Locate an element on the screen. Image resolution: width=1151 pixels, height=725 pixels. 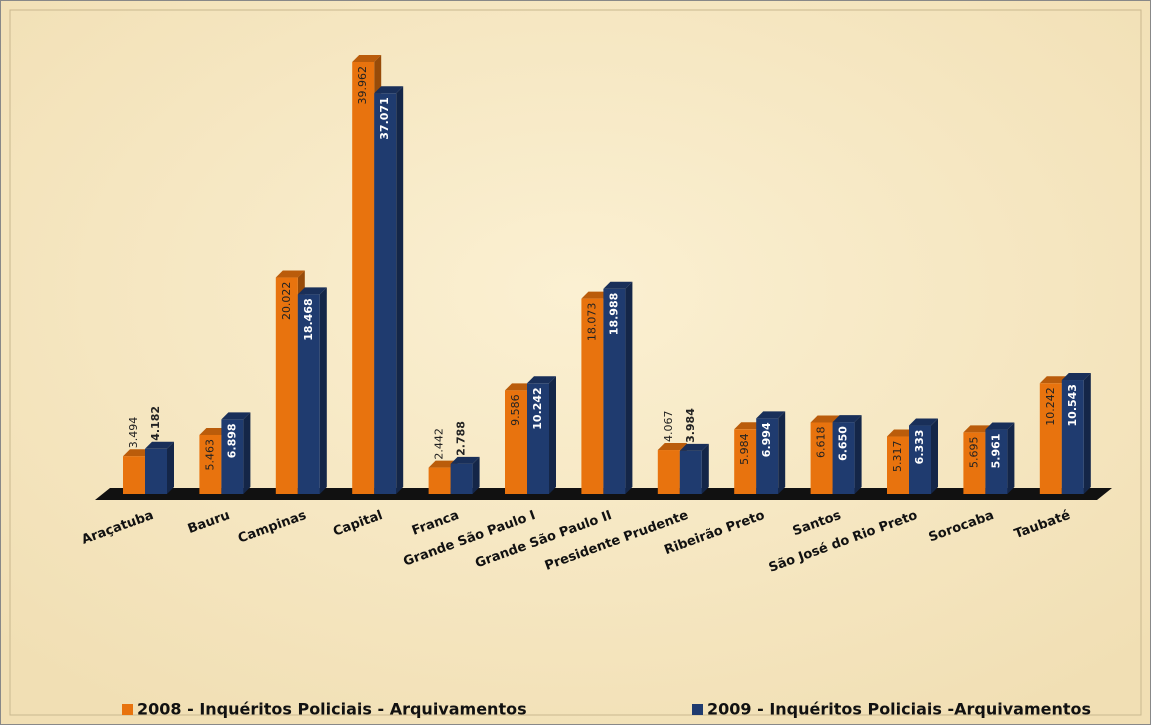
data-label: 2.788 is located at coordinates (461, 438).